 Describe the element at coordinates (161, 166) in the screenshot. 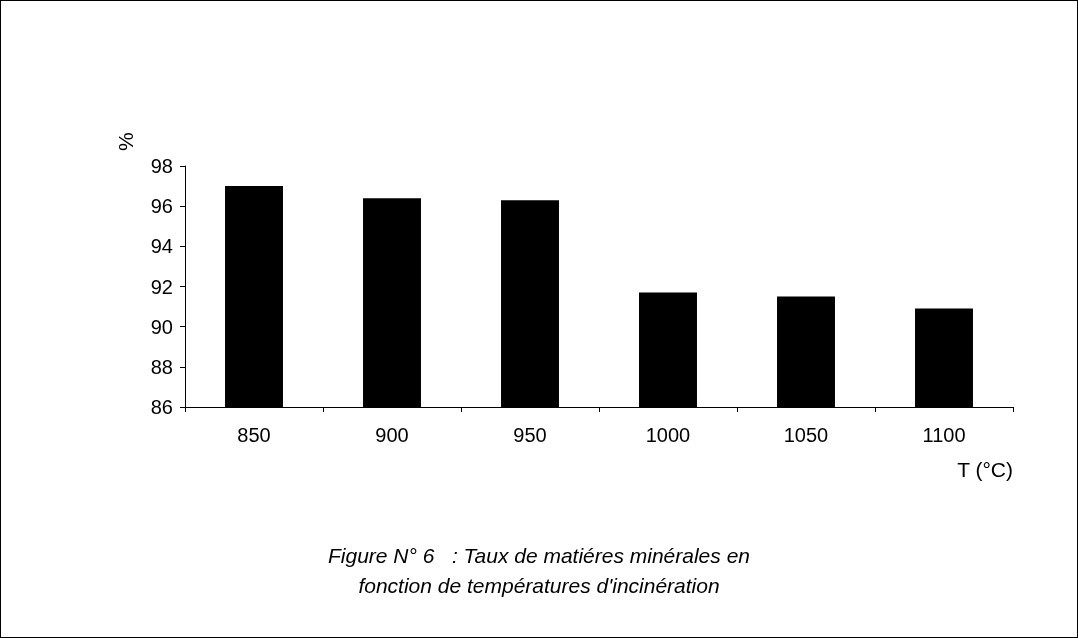

I see `y-tick-label: 98` at that location.